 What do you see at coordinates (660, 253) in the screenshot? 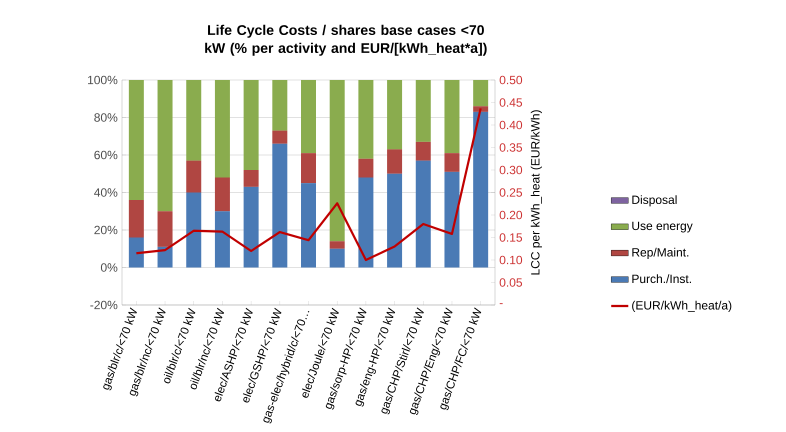
I see `legend-label: Rep/Maint.` at bounding box center [660, 253].